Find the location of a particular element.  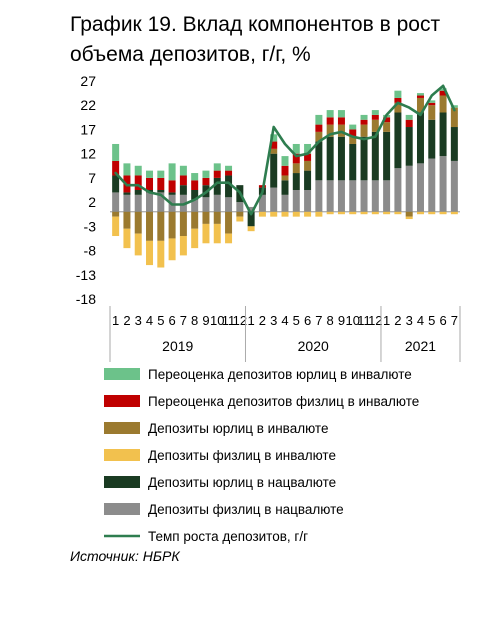

x-tick-label: 10 is located at coordinates (217, 320).